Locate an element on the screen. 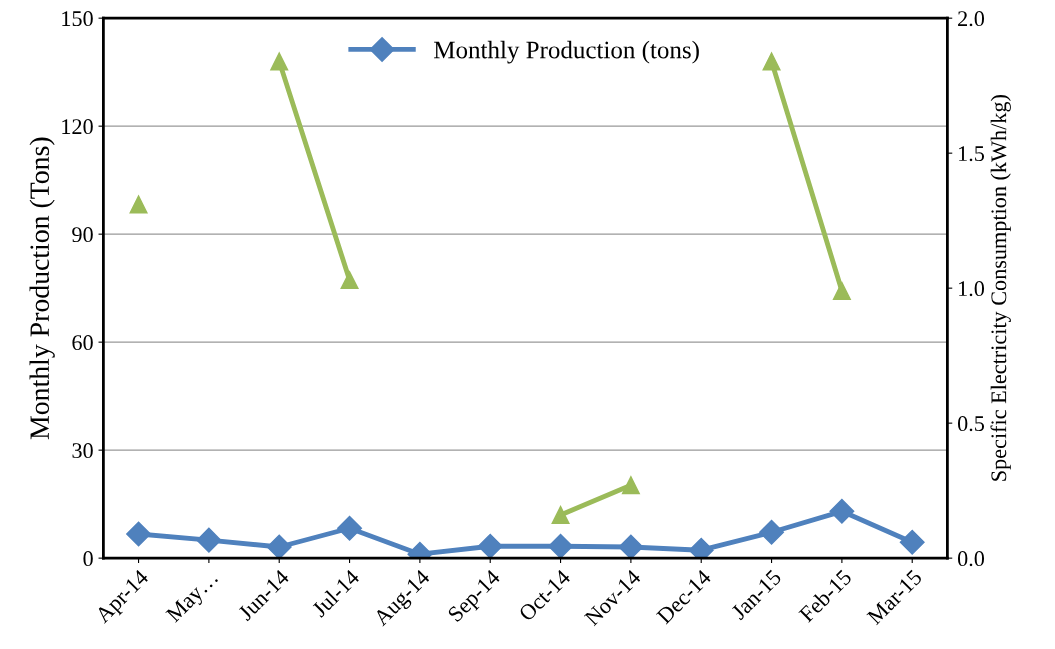 This screenshot has width=1055, height=649. y-tick-label: 120 is located at coordinates (77, 127).